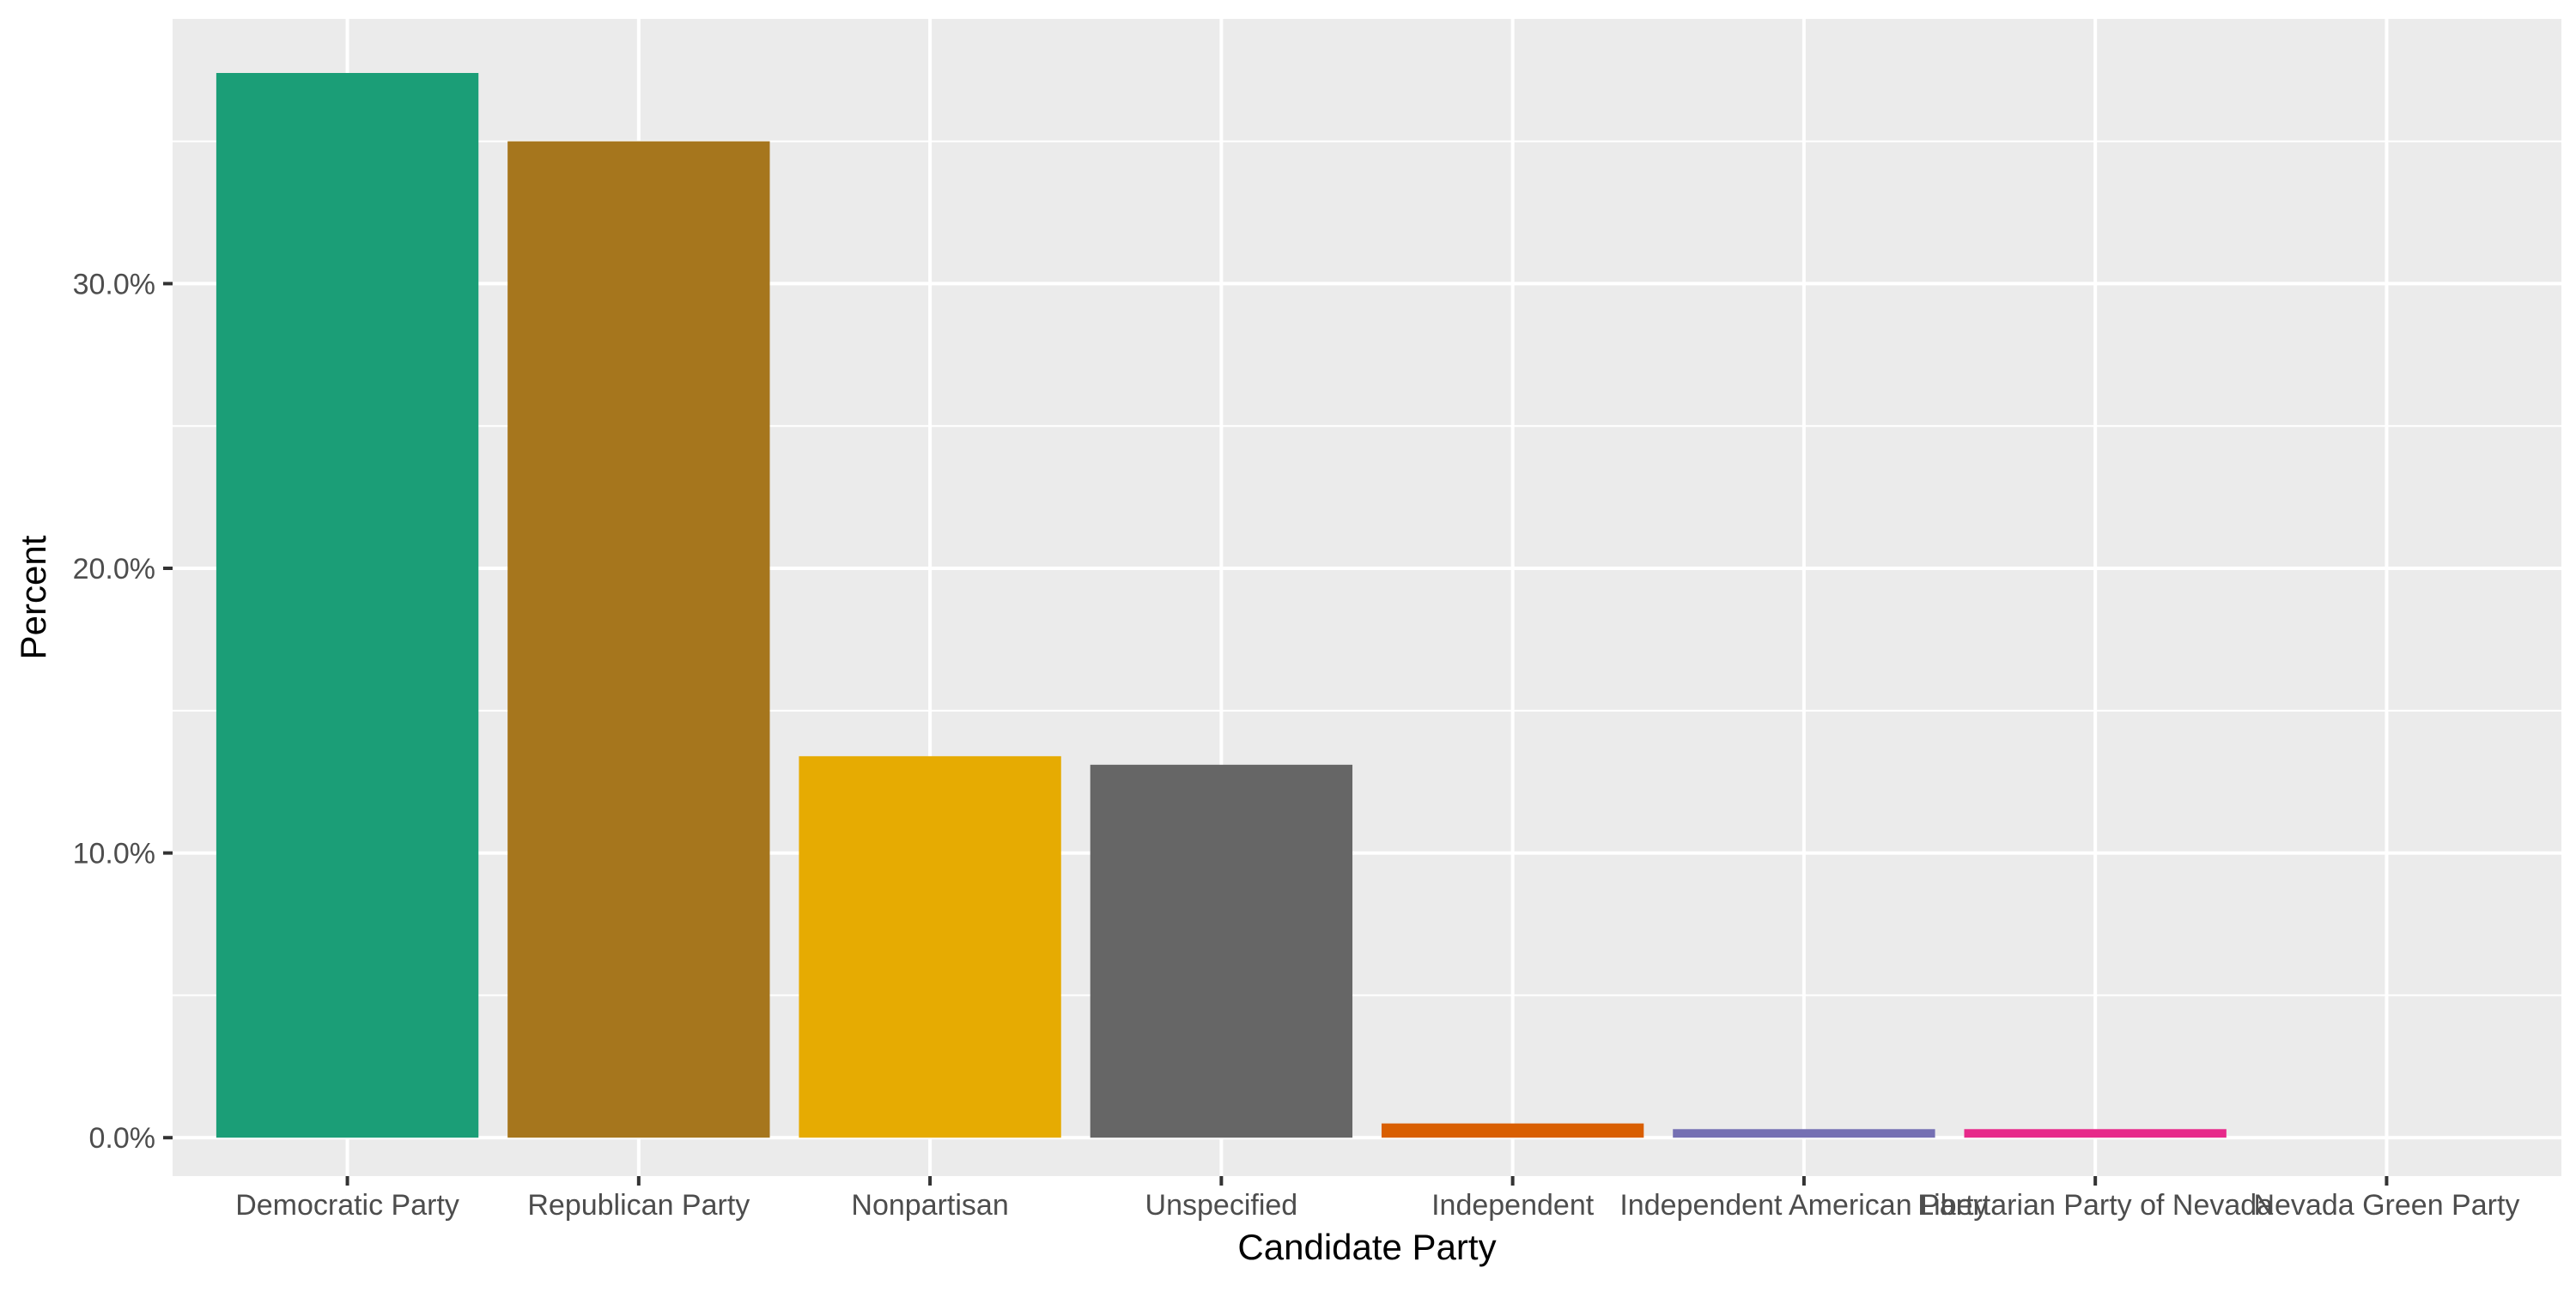 This screenshot has height=1292, width=2576. What do you see at coordinates (1513, 1205) in the screenshot?
I see `x-tick-label: Independent` at bounding box center [1513, 1205].